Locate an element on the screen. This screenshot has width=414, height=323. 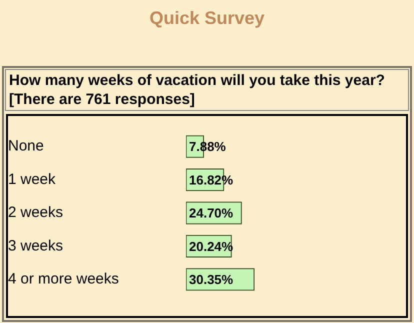
y-tick-label: 1 week is located at coordinates (32, 179).